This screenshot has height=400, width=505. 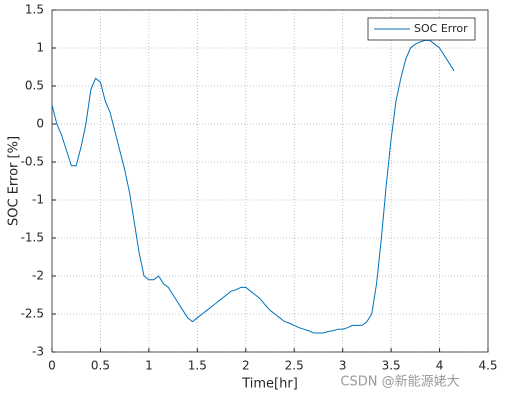 I want to click on x-tick-label: 1.5, so click(x=197, y=366).